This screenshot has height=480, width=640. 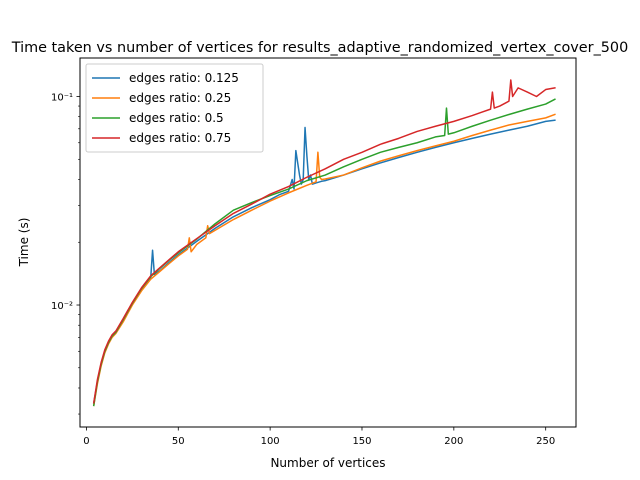 What do you see at coordinates (361, 441) in the screenshot?
I see `x-tick-label-3: 150` at bounding box center [361, 441].